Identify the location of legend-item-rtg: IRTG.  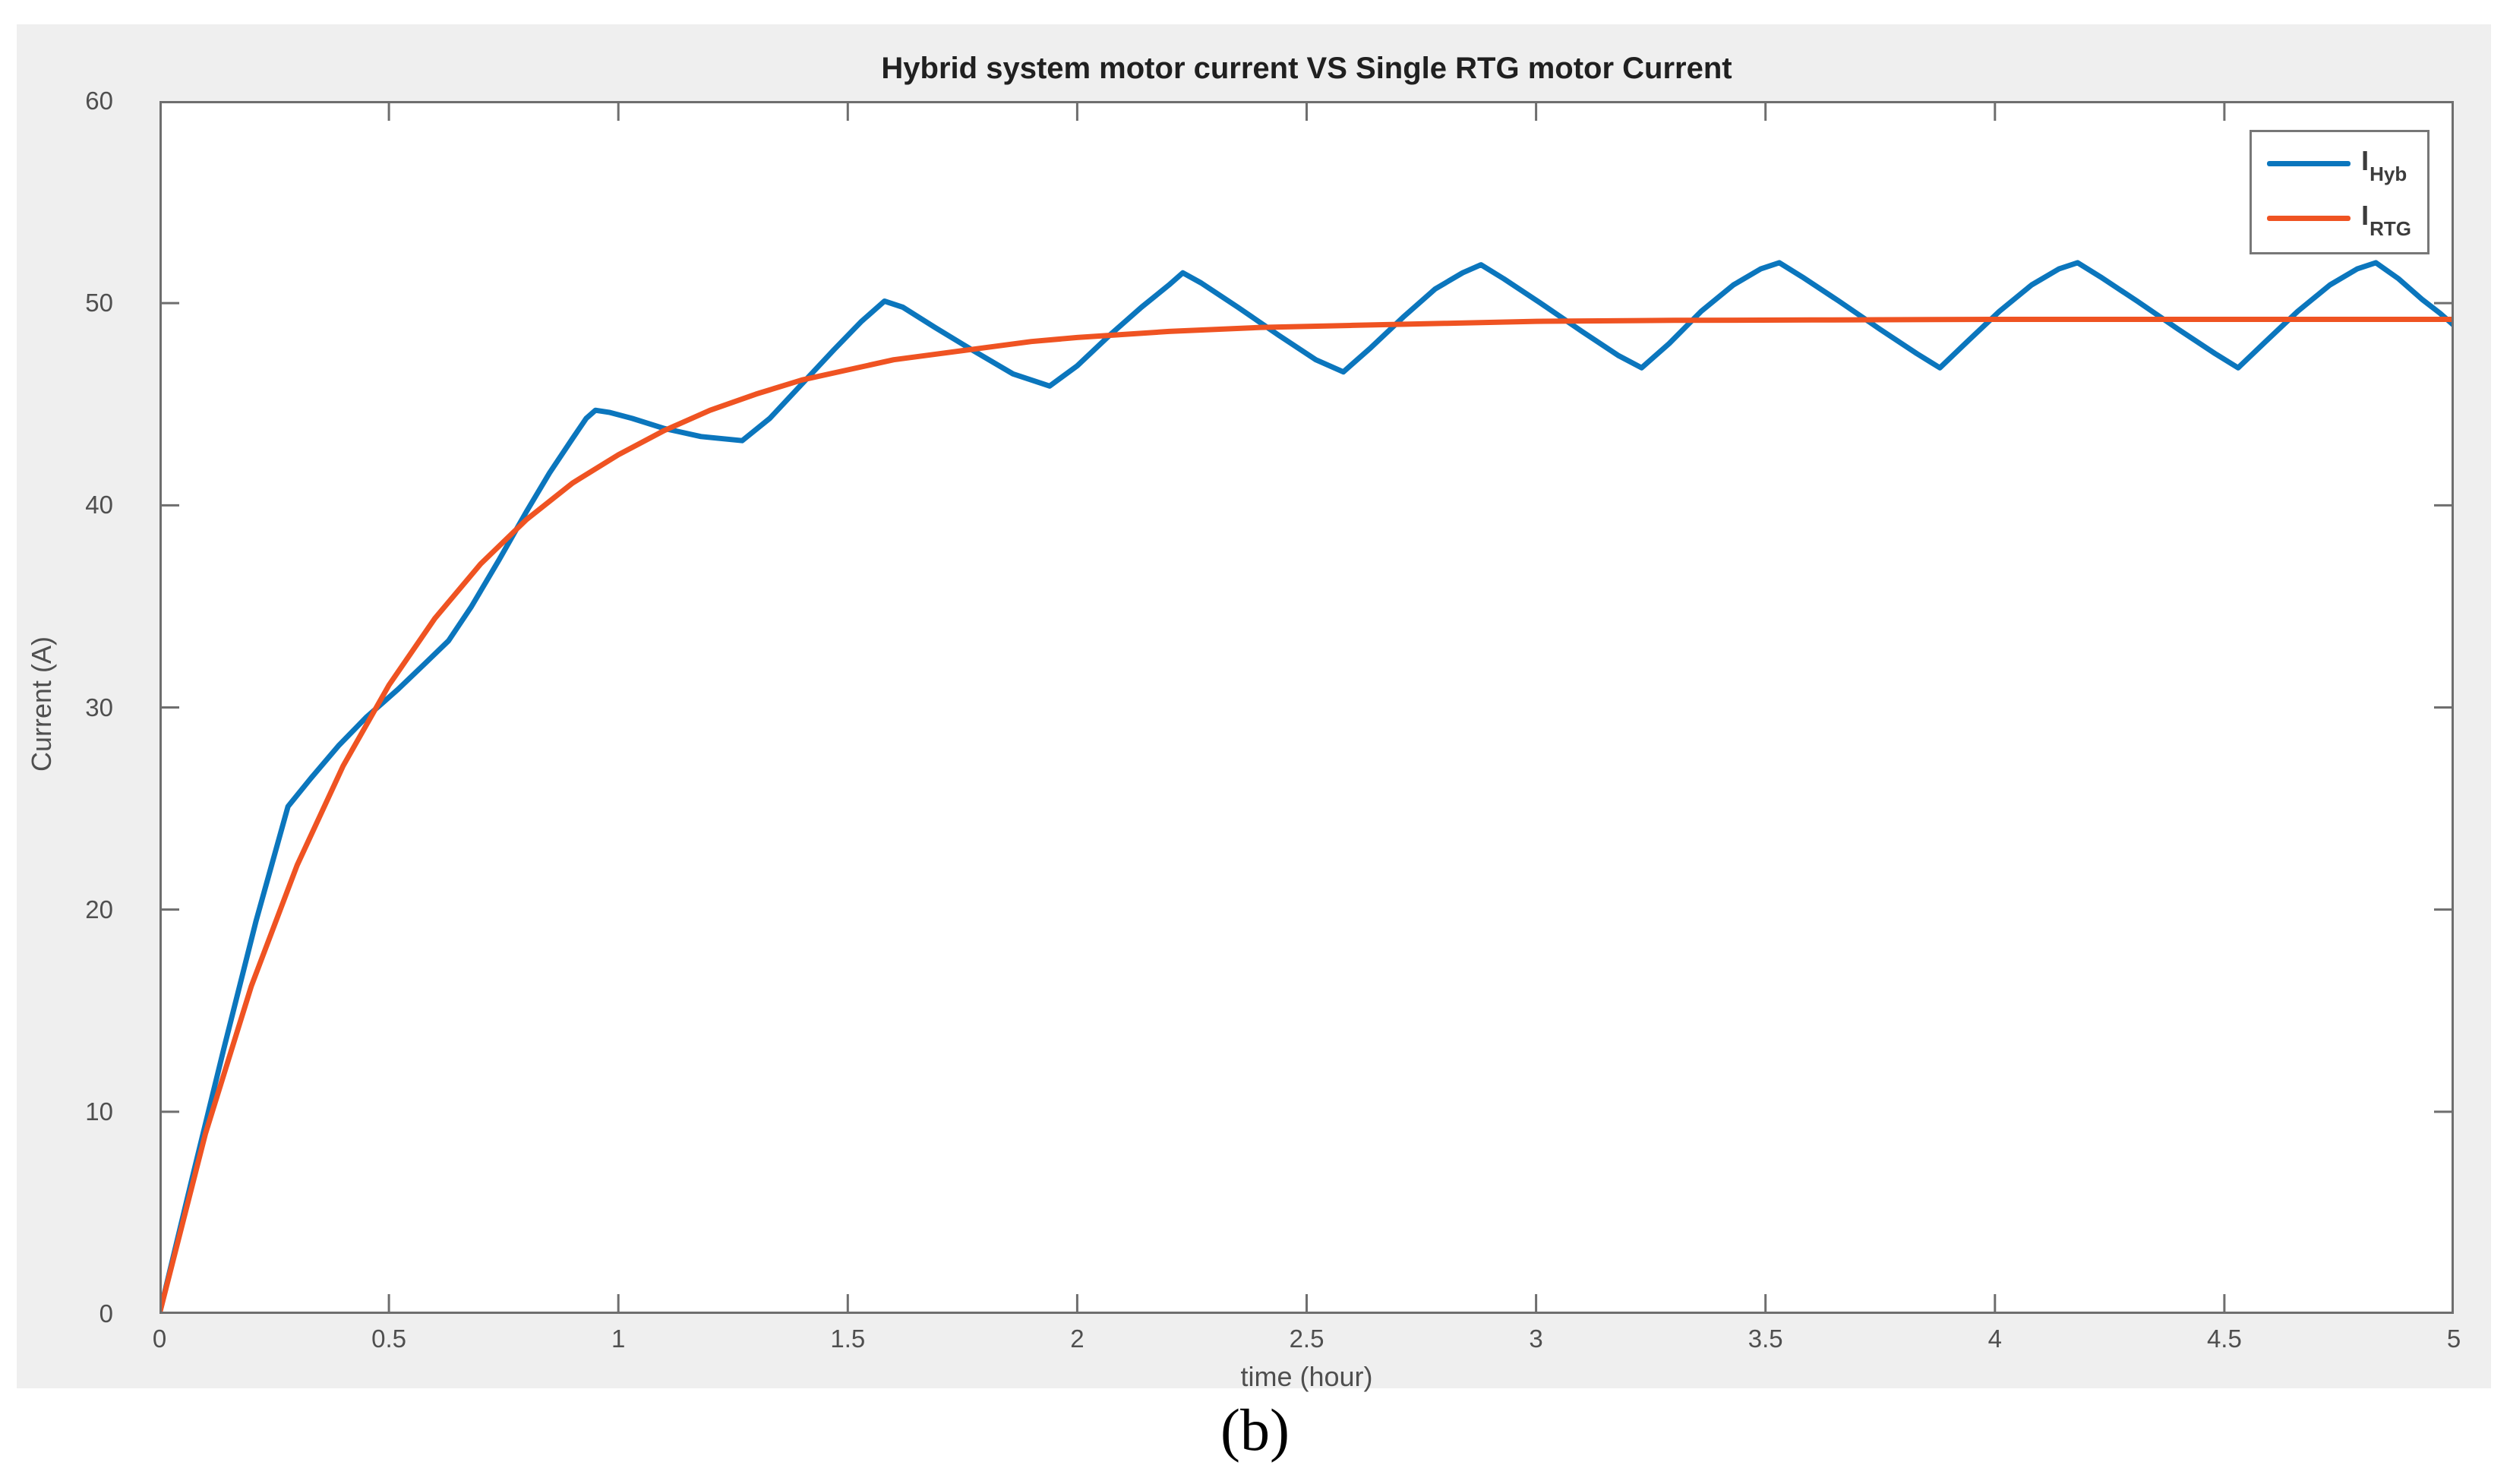
(2339, 218).